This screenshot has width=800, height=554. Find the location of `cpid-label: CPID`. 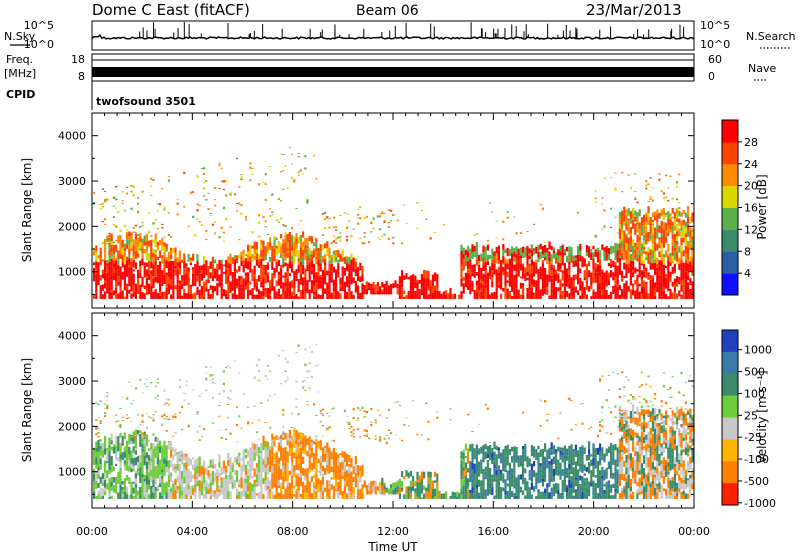

cpid-label: CPID is located at coordinates (20, 94).